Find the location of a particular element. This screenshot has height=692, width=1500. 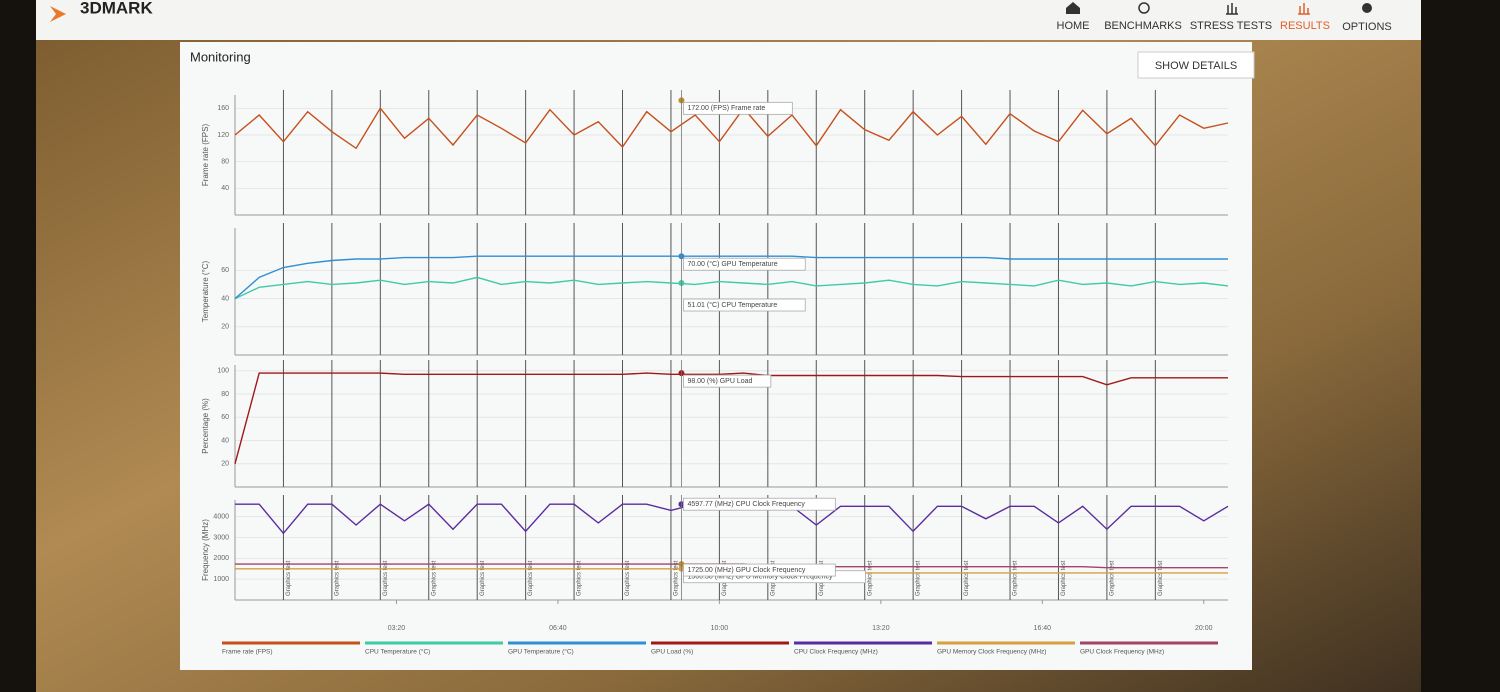

legend-label: GPU Memory Clock Frequency (MHz) is located at coordinates (991, 652).